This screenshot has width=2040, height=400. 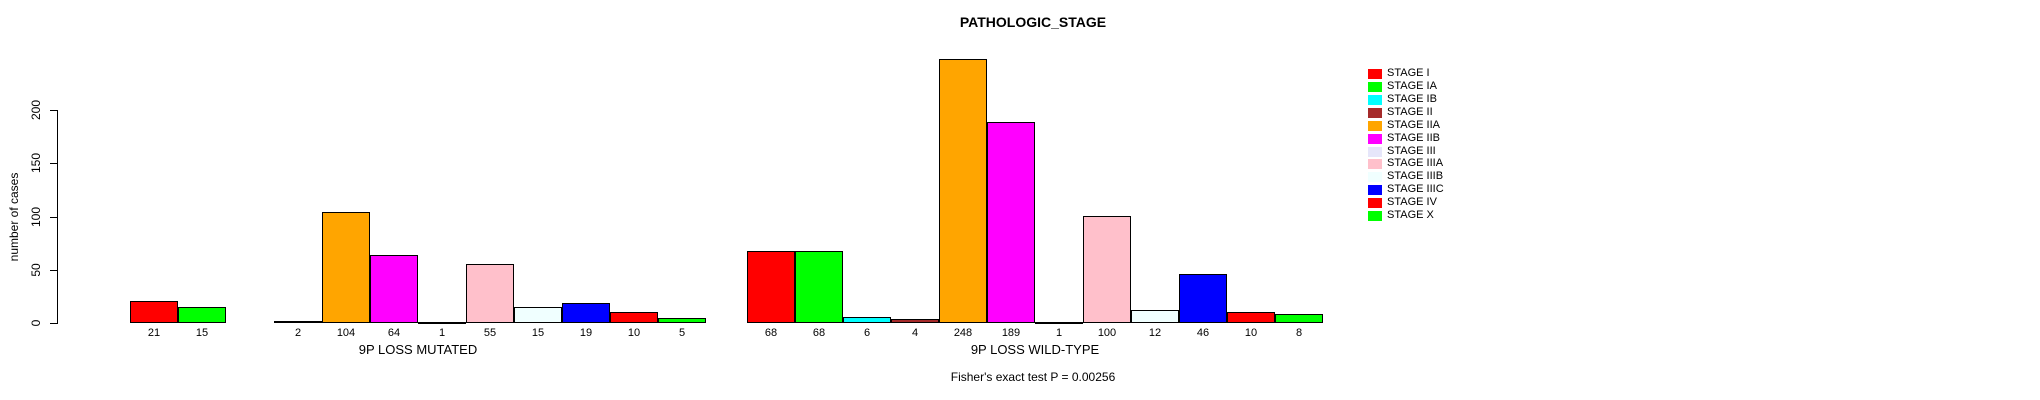 What do you see at coordinates (634, 317) in the screenshot?
I see `bar-stage-iv-9p-loss-mutated` at bounding box center [634, 317].